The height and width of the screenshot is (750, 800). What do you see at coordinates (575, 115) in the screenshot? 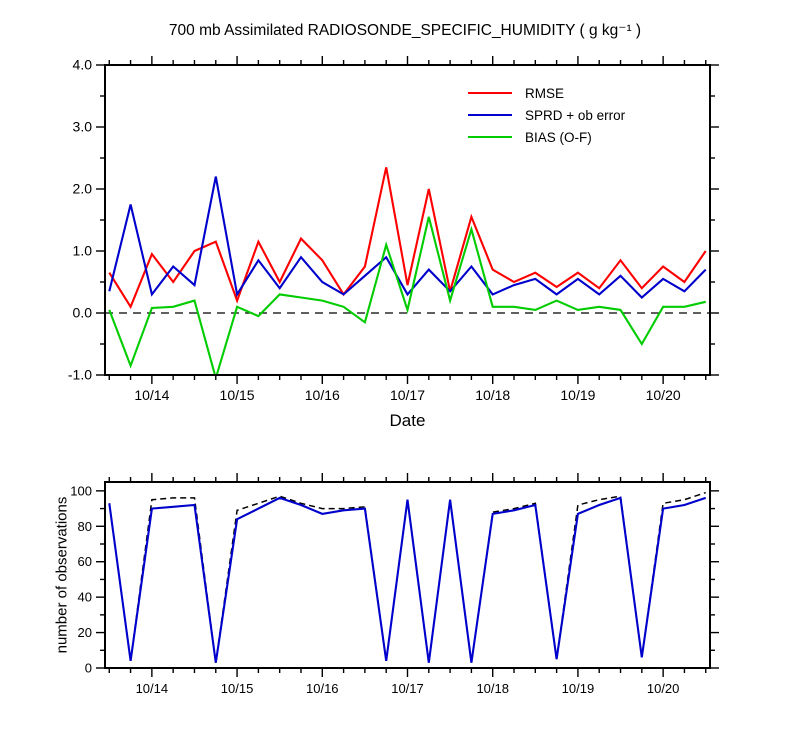
I see `legend-label-sprd: SPRD + ob error` at bounding box center [575, 115].